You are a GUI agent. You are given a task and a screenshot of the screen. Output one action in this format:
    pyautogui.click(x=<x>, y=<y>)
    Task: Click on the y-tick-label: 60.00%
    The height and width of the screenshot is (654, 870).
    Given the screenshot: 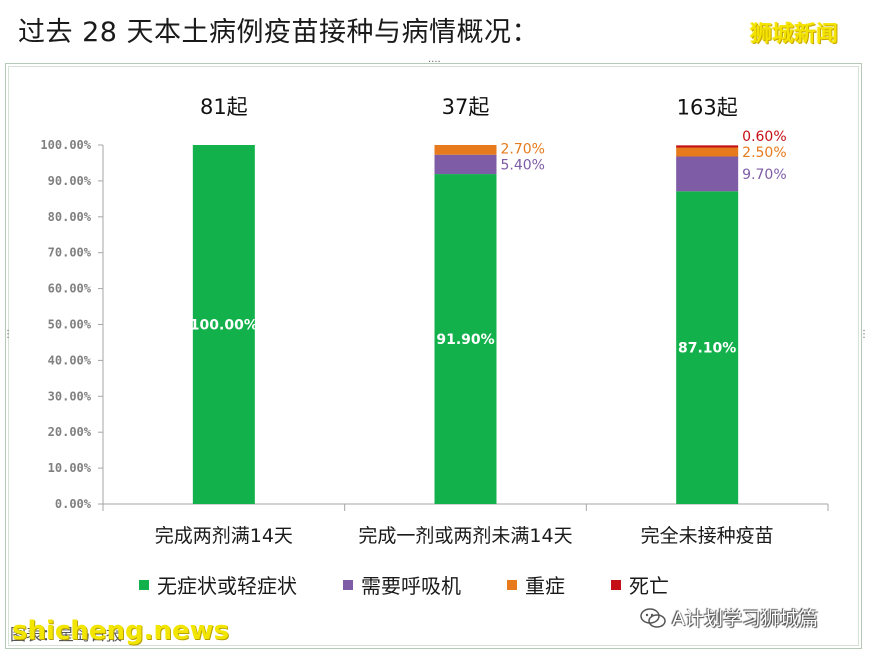 What is the action you would take?
    pyautogui.click(x=70, y=289)
    